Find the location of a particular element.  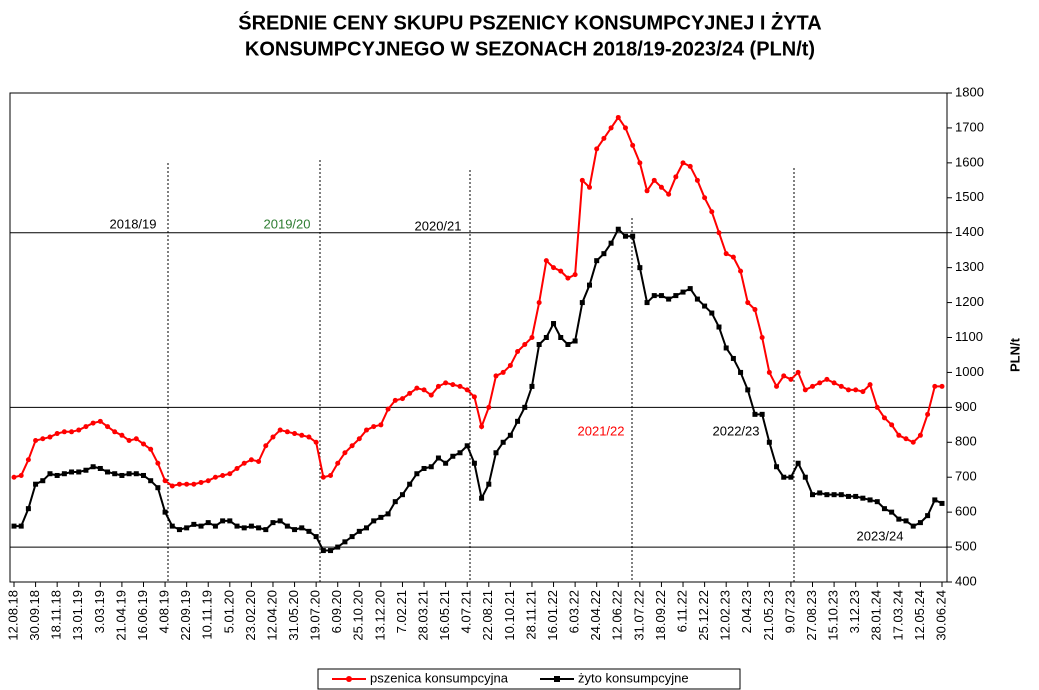

x-tick-label: 12.04.20 is located at coordinates (271, 615).